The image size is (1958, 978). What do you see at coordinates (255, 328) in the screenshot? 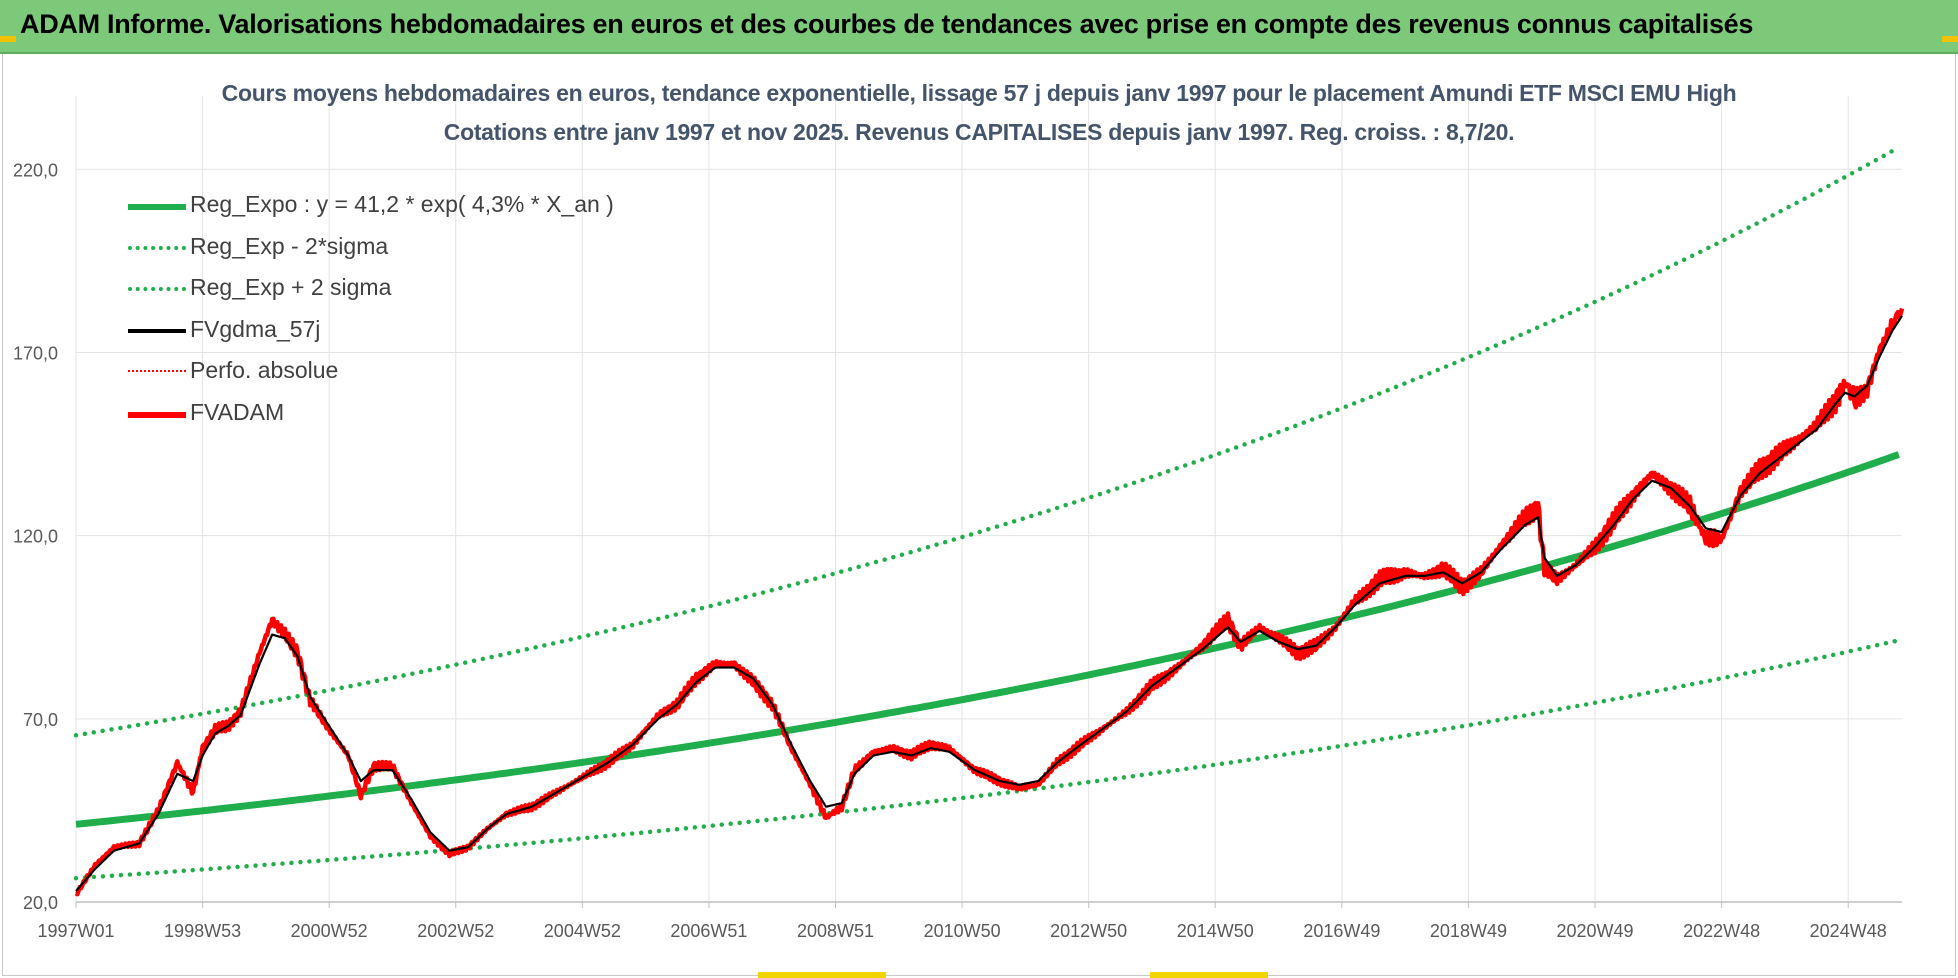
I see `legend-label: FVgdma_57j` at bounding box center [255, 328].